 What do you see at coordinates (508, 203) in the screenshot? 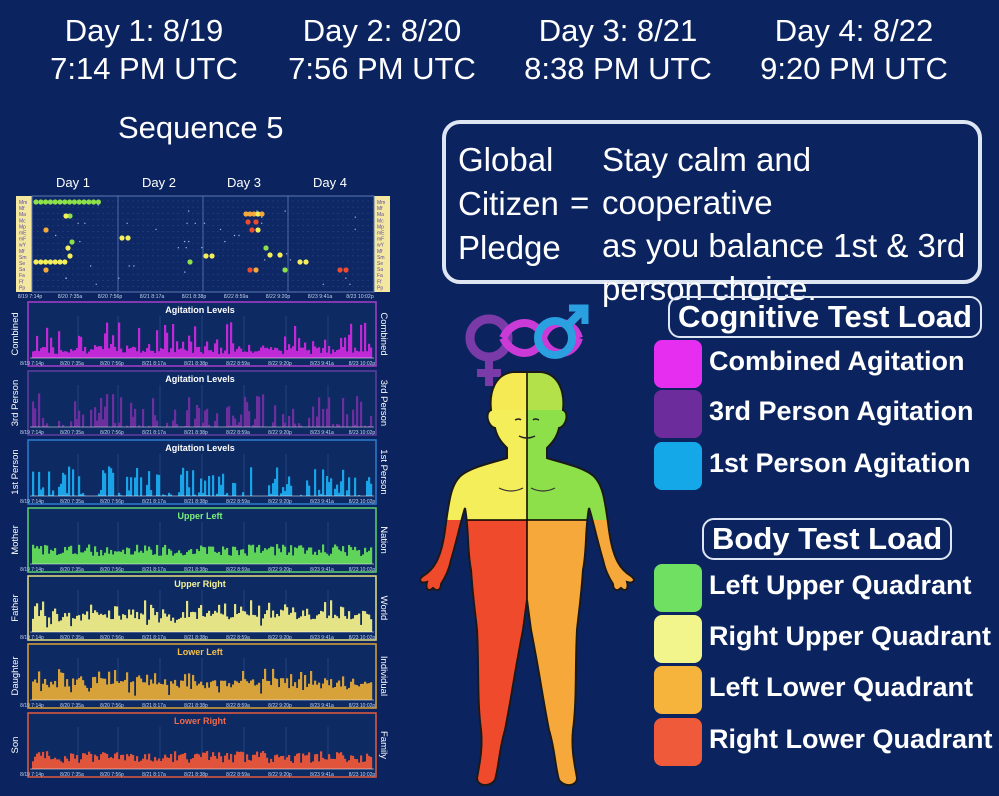
I see `pledge-name-line: Citizen` at bounding box center [508, 203].